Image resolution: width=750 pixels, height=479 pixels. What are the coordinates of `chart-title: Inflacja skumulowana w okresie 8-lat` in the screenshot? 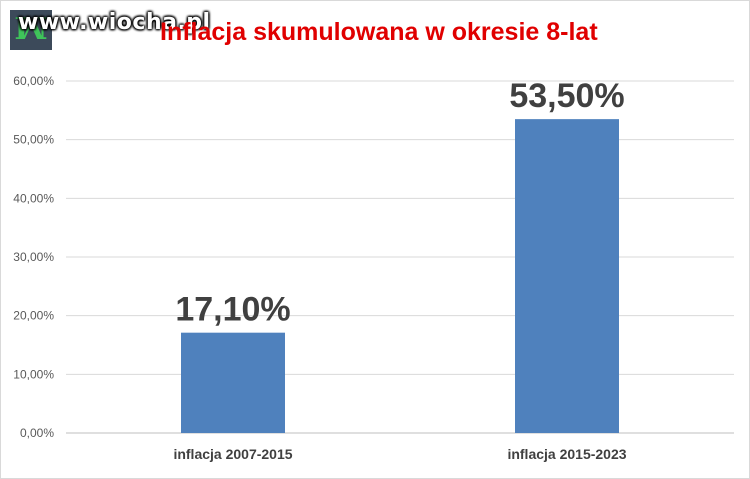 It's located at (379, 32).